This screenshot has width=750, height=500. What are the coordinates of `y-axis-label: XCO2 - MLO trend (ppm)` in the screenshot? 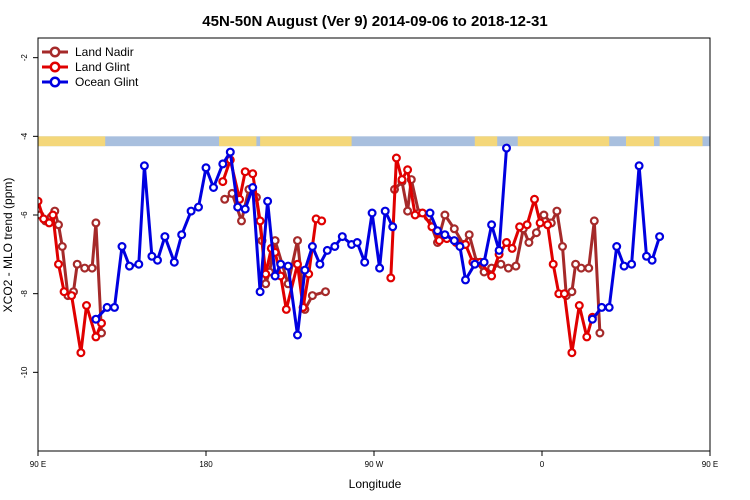 It's located at (8, 245).